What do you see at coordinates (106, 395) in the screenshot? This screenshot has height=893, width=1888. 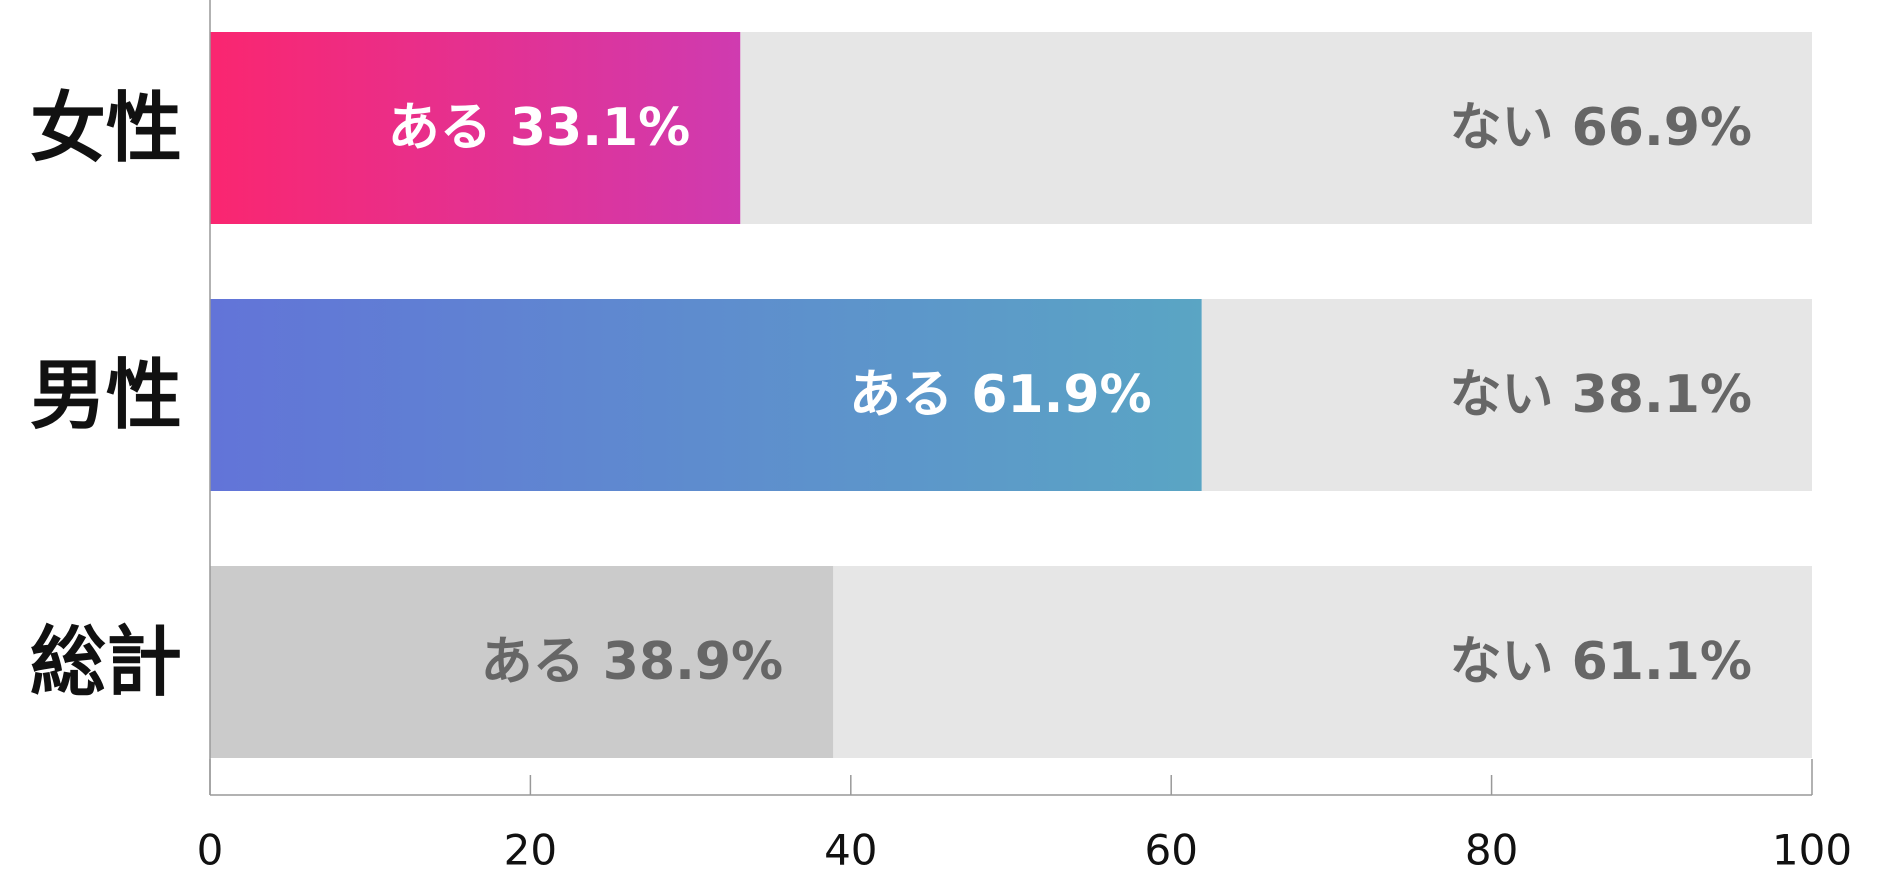 I see `category-label-male: 男性` at bounding box center [106, 395].